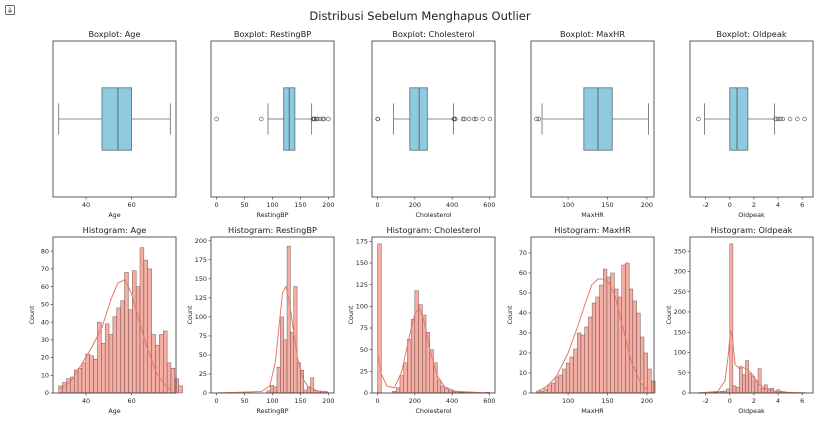 Image resolution: width=840 pixels, height=422 pixels. What do you see at coordinates (433, 119) in the screenshot?
I see `axes-frame` at bounding box center [433, 119].